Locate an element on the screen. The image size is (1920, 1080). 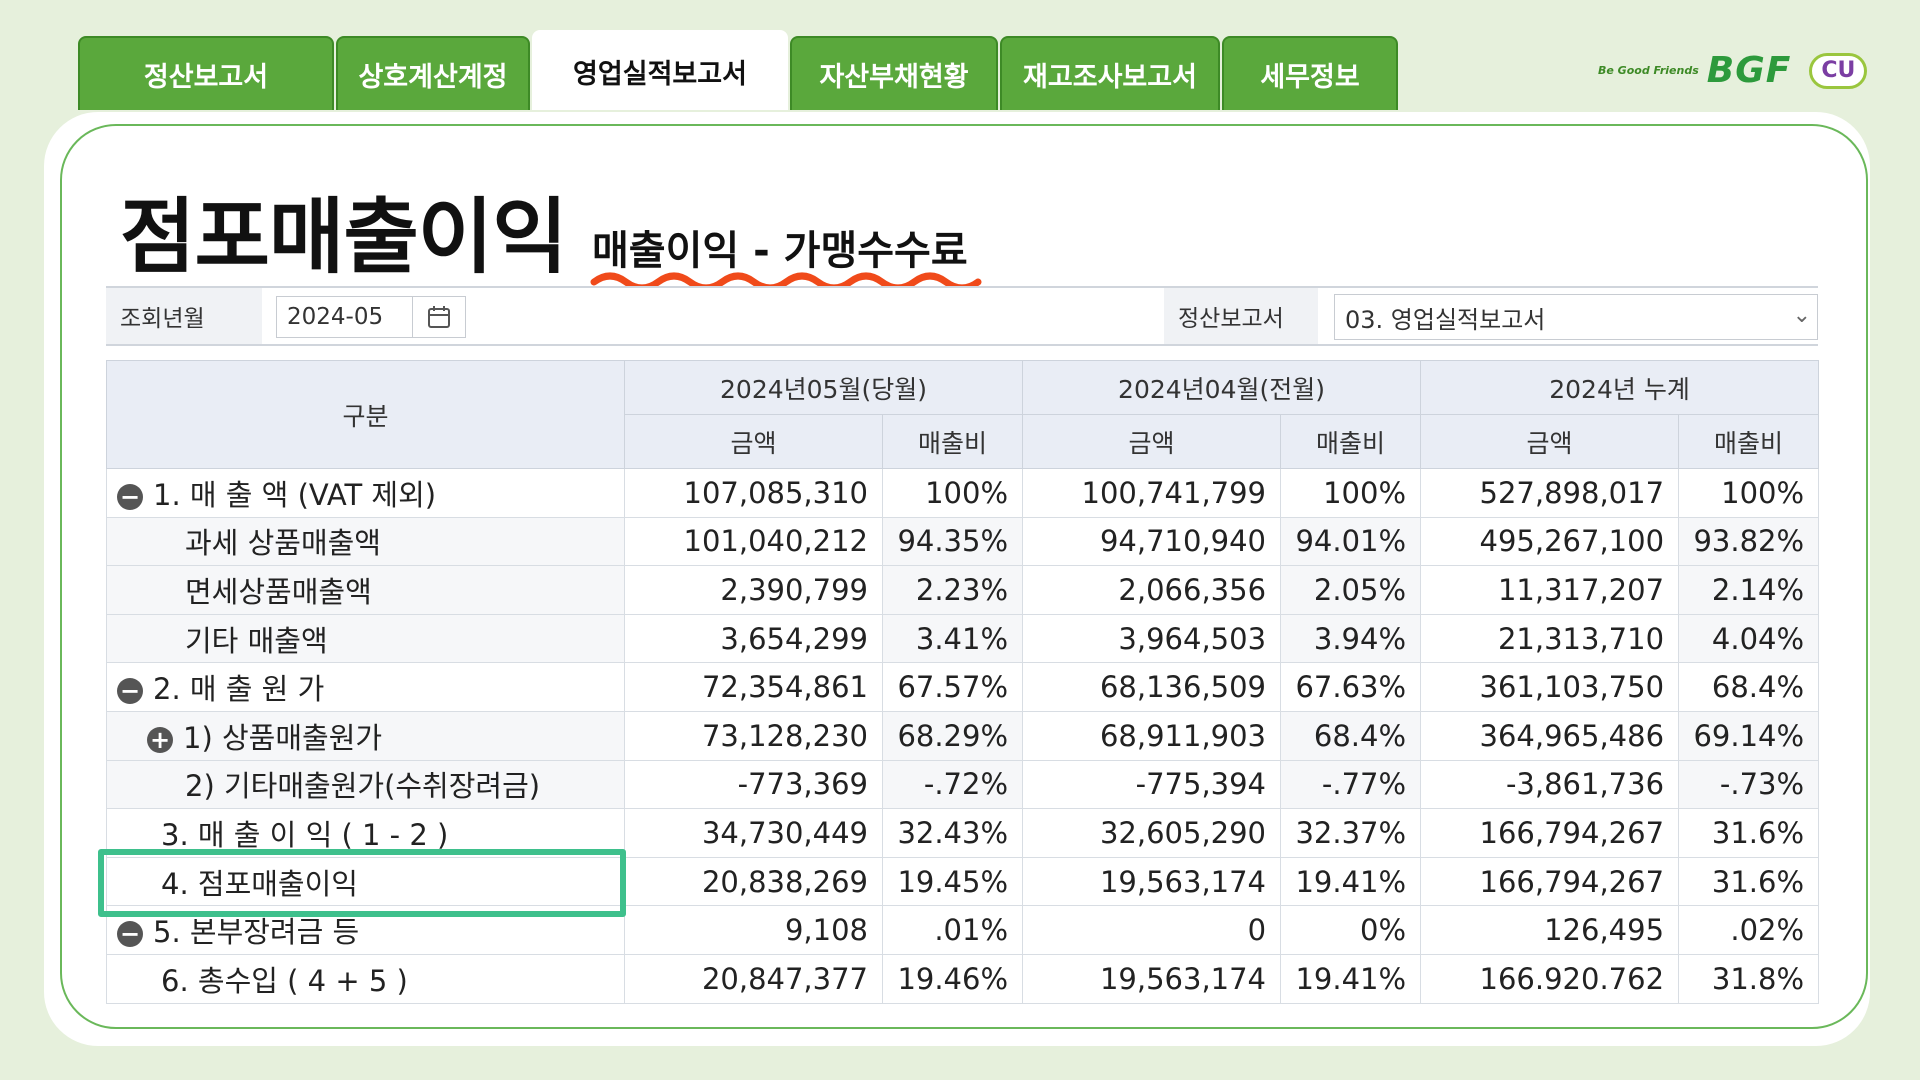
tab-mutual-account: 상호계산계정 is located at coordinates (433, 73).